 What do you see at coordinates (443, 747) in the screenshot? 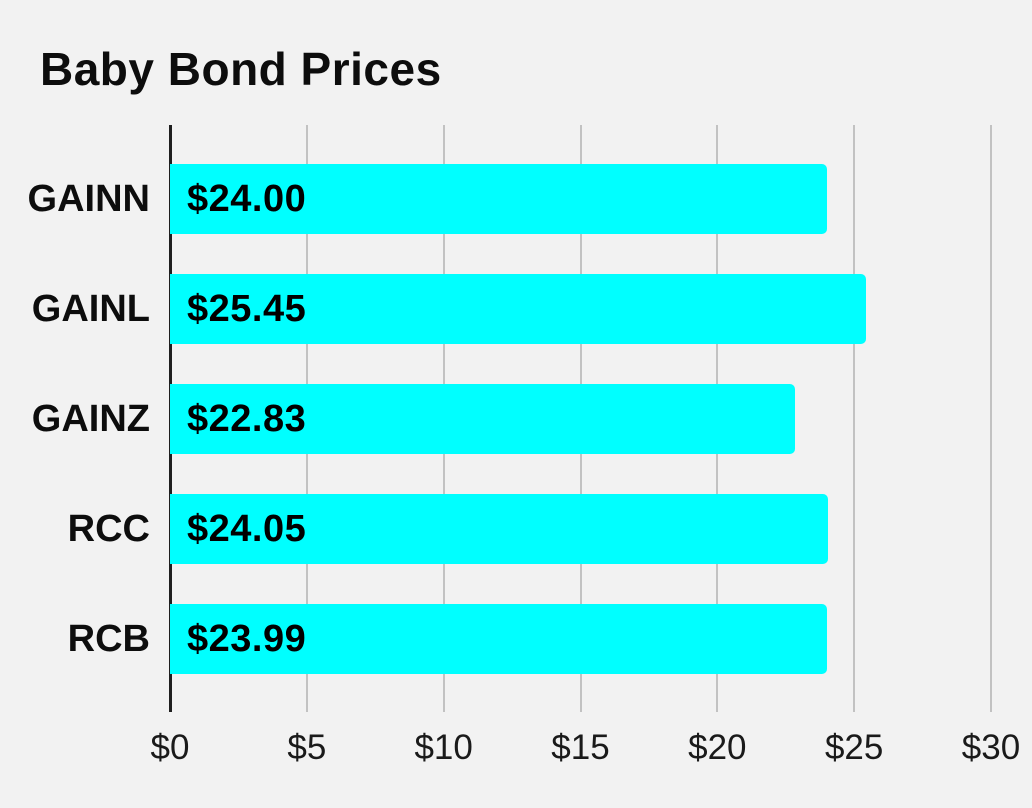
I see `x-axis-tick-label: $10` at bounding box center [443, 747].